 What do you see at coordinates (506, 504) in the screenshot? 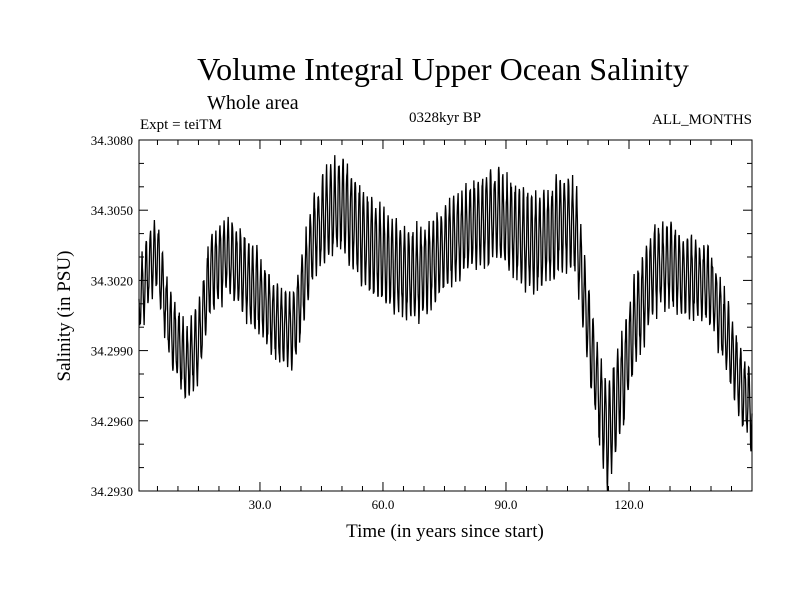
I see `x-tick-label: 90.0` at bounding box center [506, 504].